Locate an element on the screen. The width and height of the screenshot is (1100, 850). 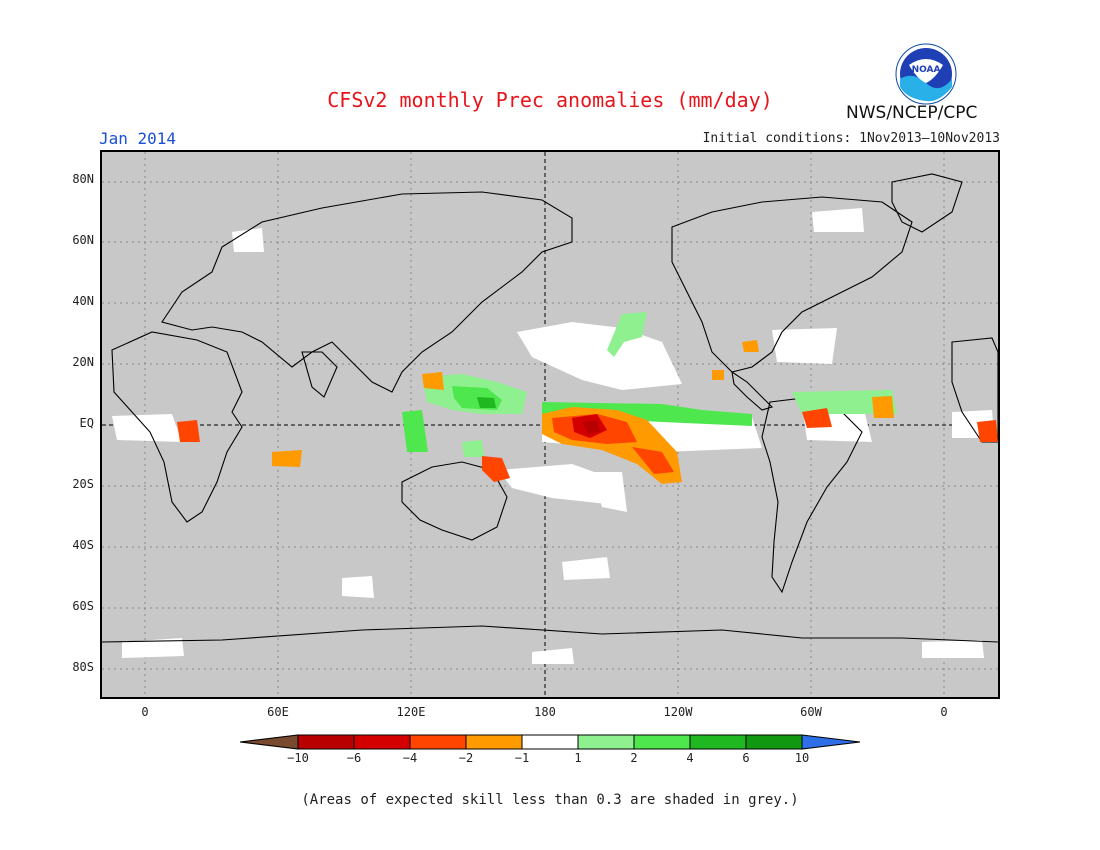
colorbar-label: −6 is located at coordinates (354, 758).